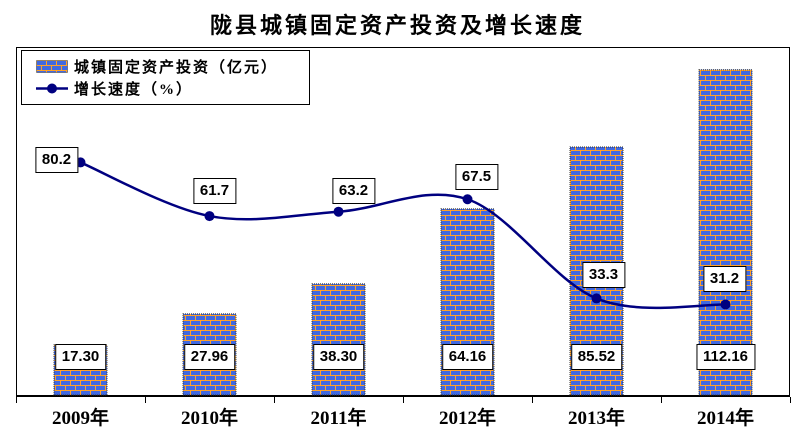 The image size is (795, 432). What do you see at coordinates (603, 275) in the screenshot?
I see `line-value-label-2013年: 33.3` at bounding box center [603, 275].